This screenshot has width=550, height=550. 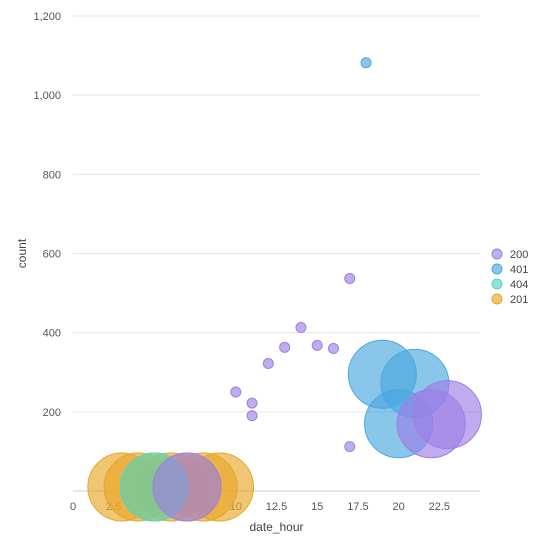 I want to click on y-tick-label: 400, so click(x=52, y=334).